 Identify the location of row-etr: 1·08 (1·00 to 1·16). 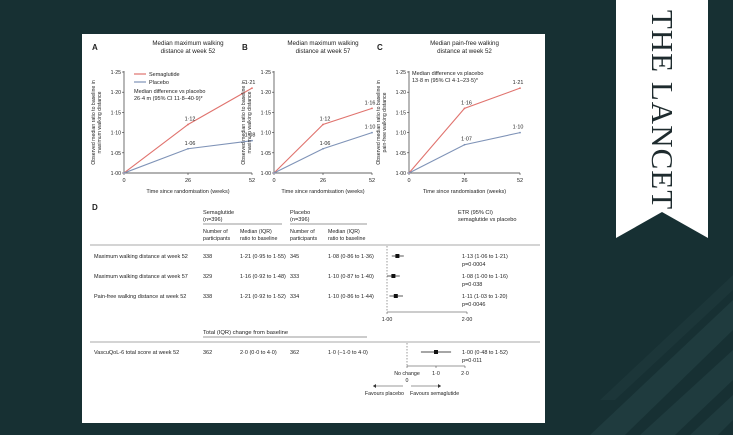
(485, 277).